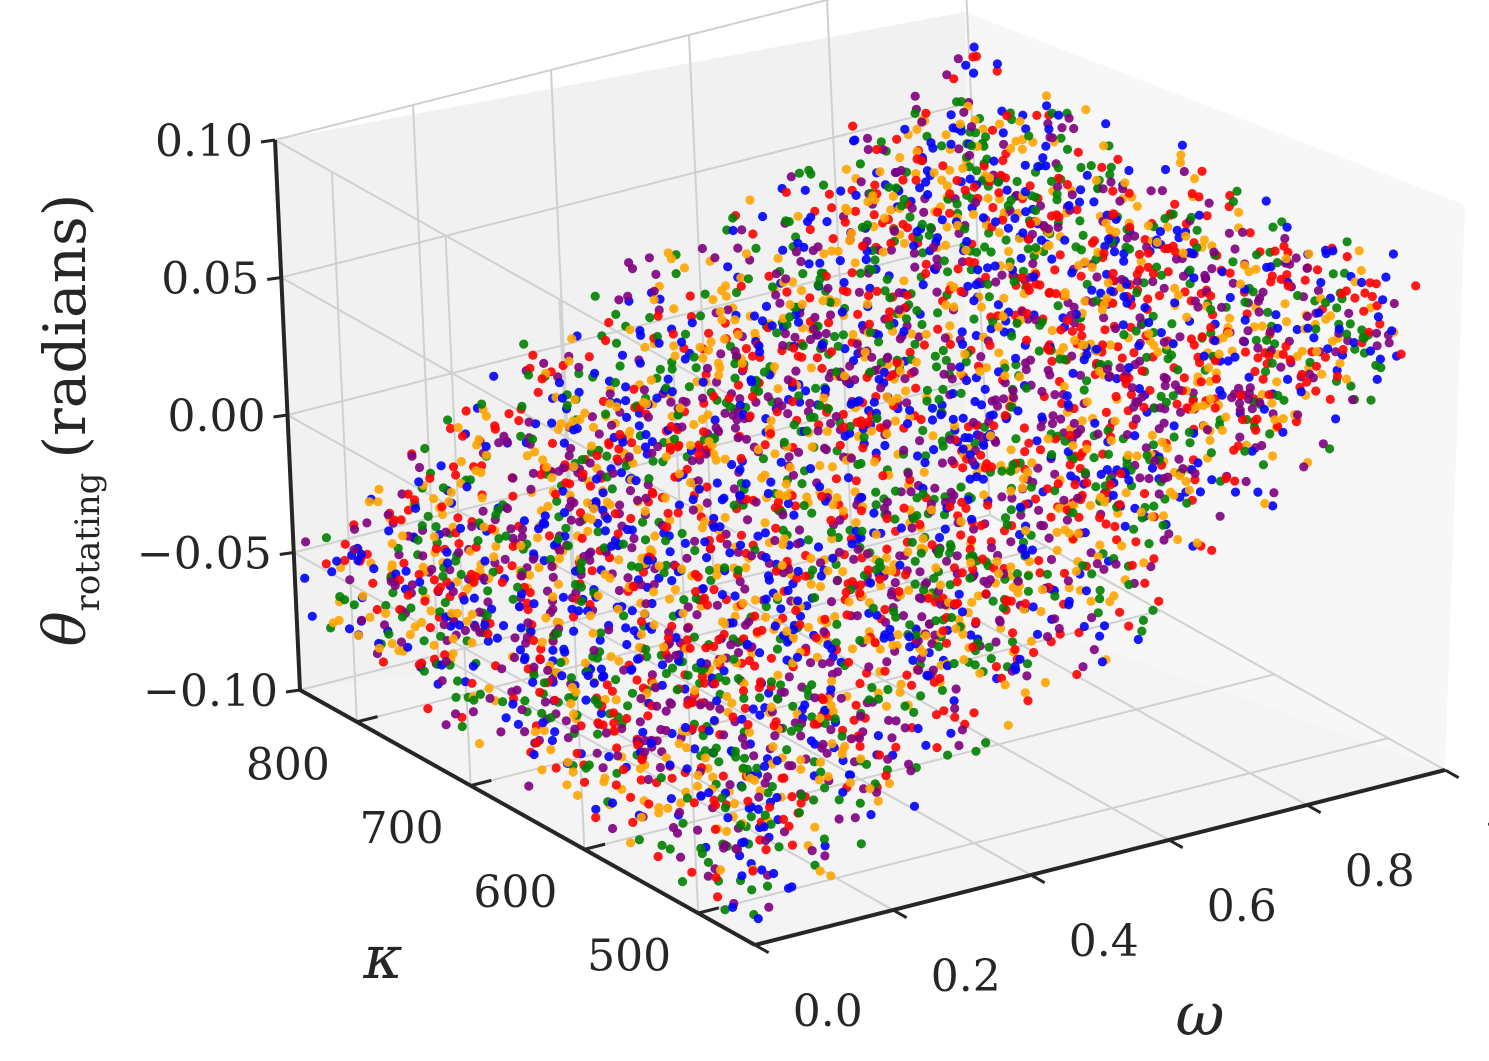  Describe the element at coordinates (382, 958) in the screenshot. I see `kappa-axis-label: κ` at that location.